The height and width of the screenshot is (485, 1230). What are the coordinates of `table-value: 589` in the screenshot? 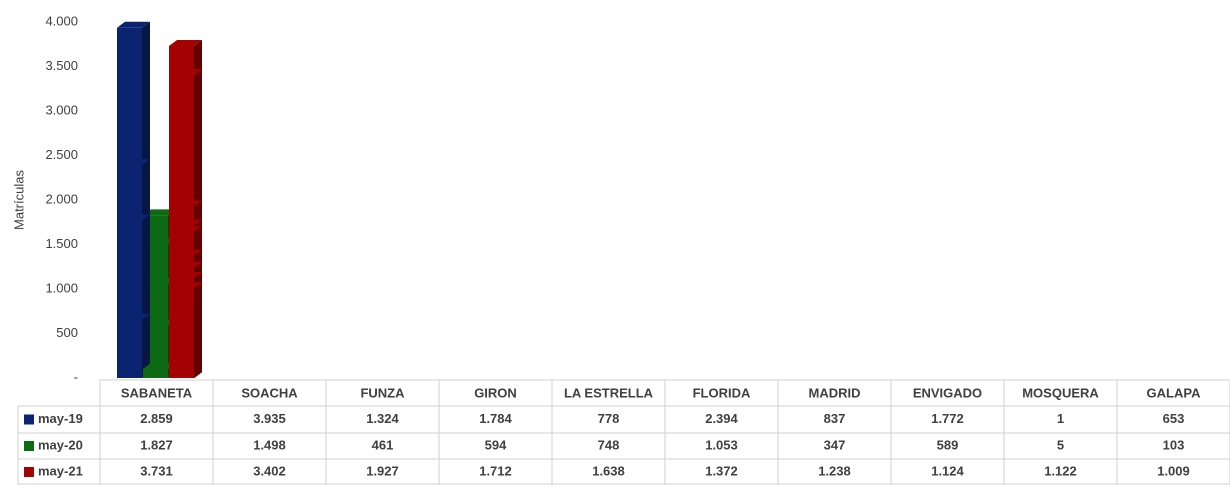 It's located at (948, 444).